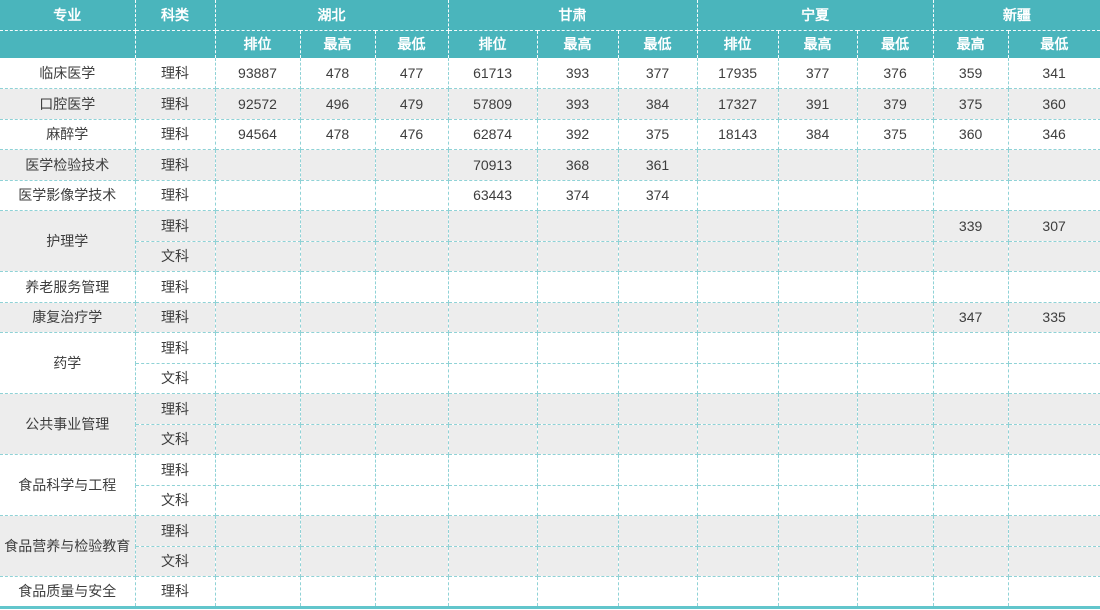 This screenshot has width=1100, height=610. Describe the element at coordinates (68, 592) in the screenshot. I see `major-cell: 食品质量与安全` at that location.